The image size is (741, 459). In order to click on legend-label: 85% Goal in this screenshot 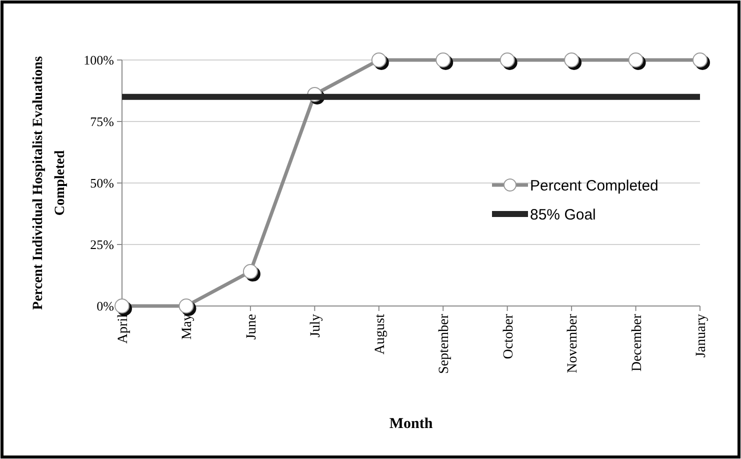, I will do `click(563, 215)`.